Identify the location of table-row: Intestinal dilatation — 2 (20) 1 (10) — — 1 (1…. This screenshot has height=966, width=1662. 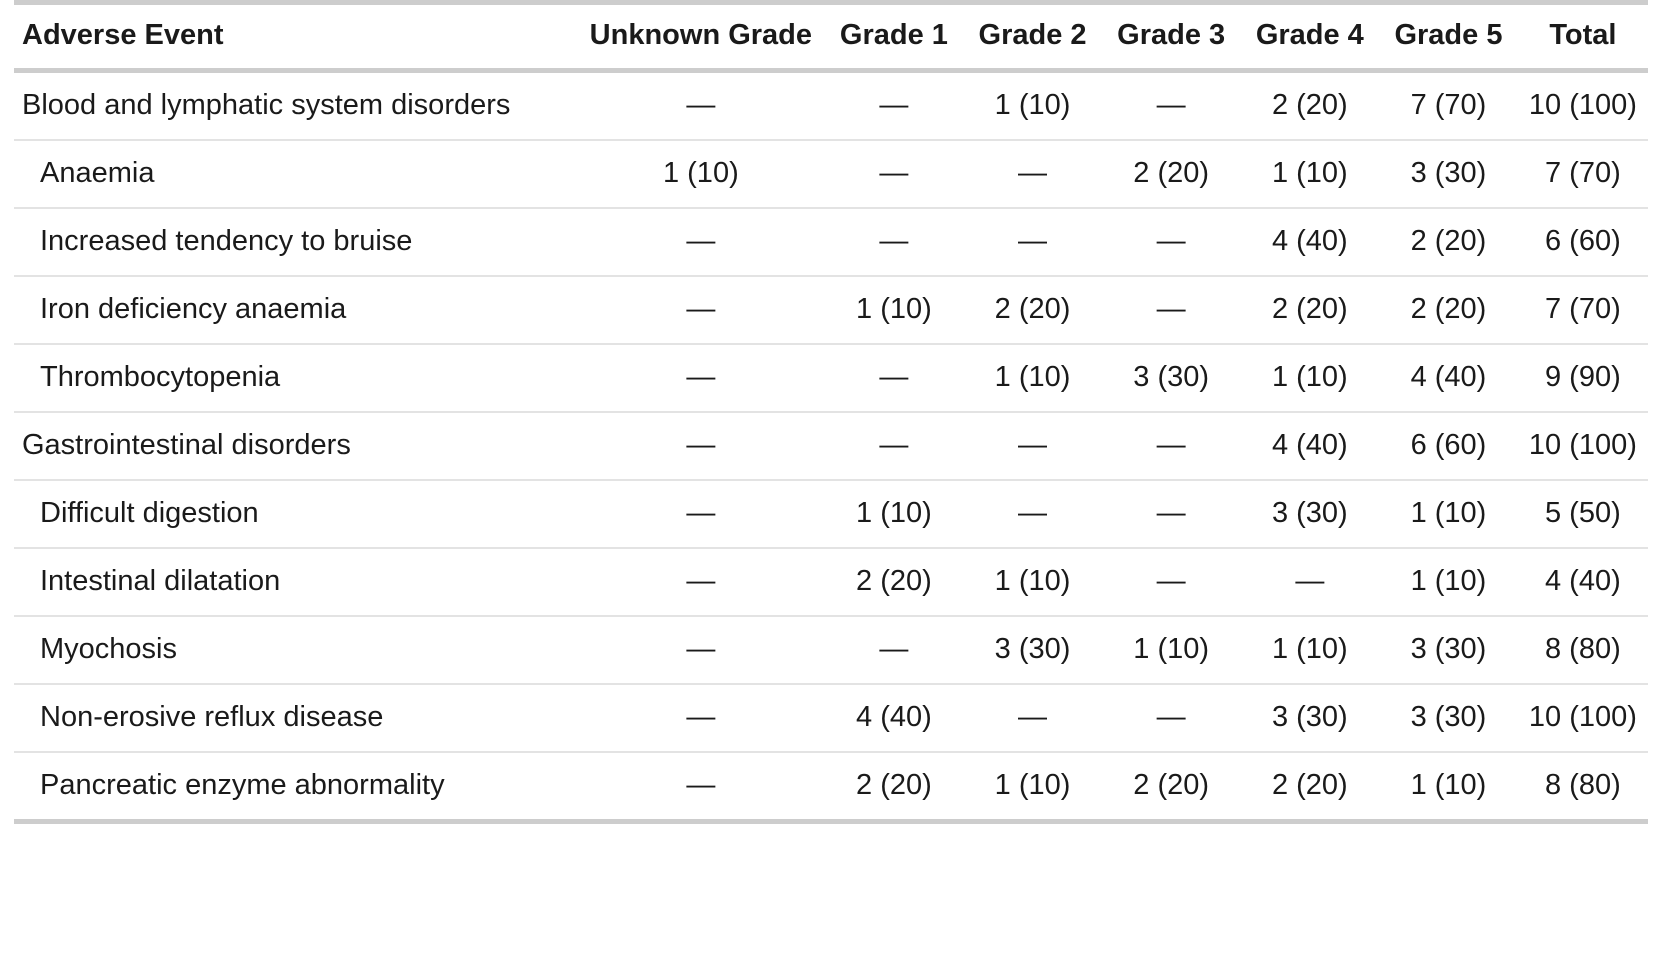
(831, 582).